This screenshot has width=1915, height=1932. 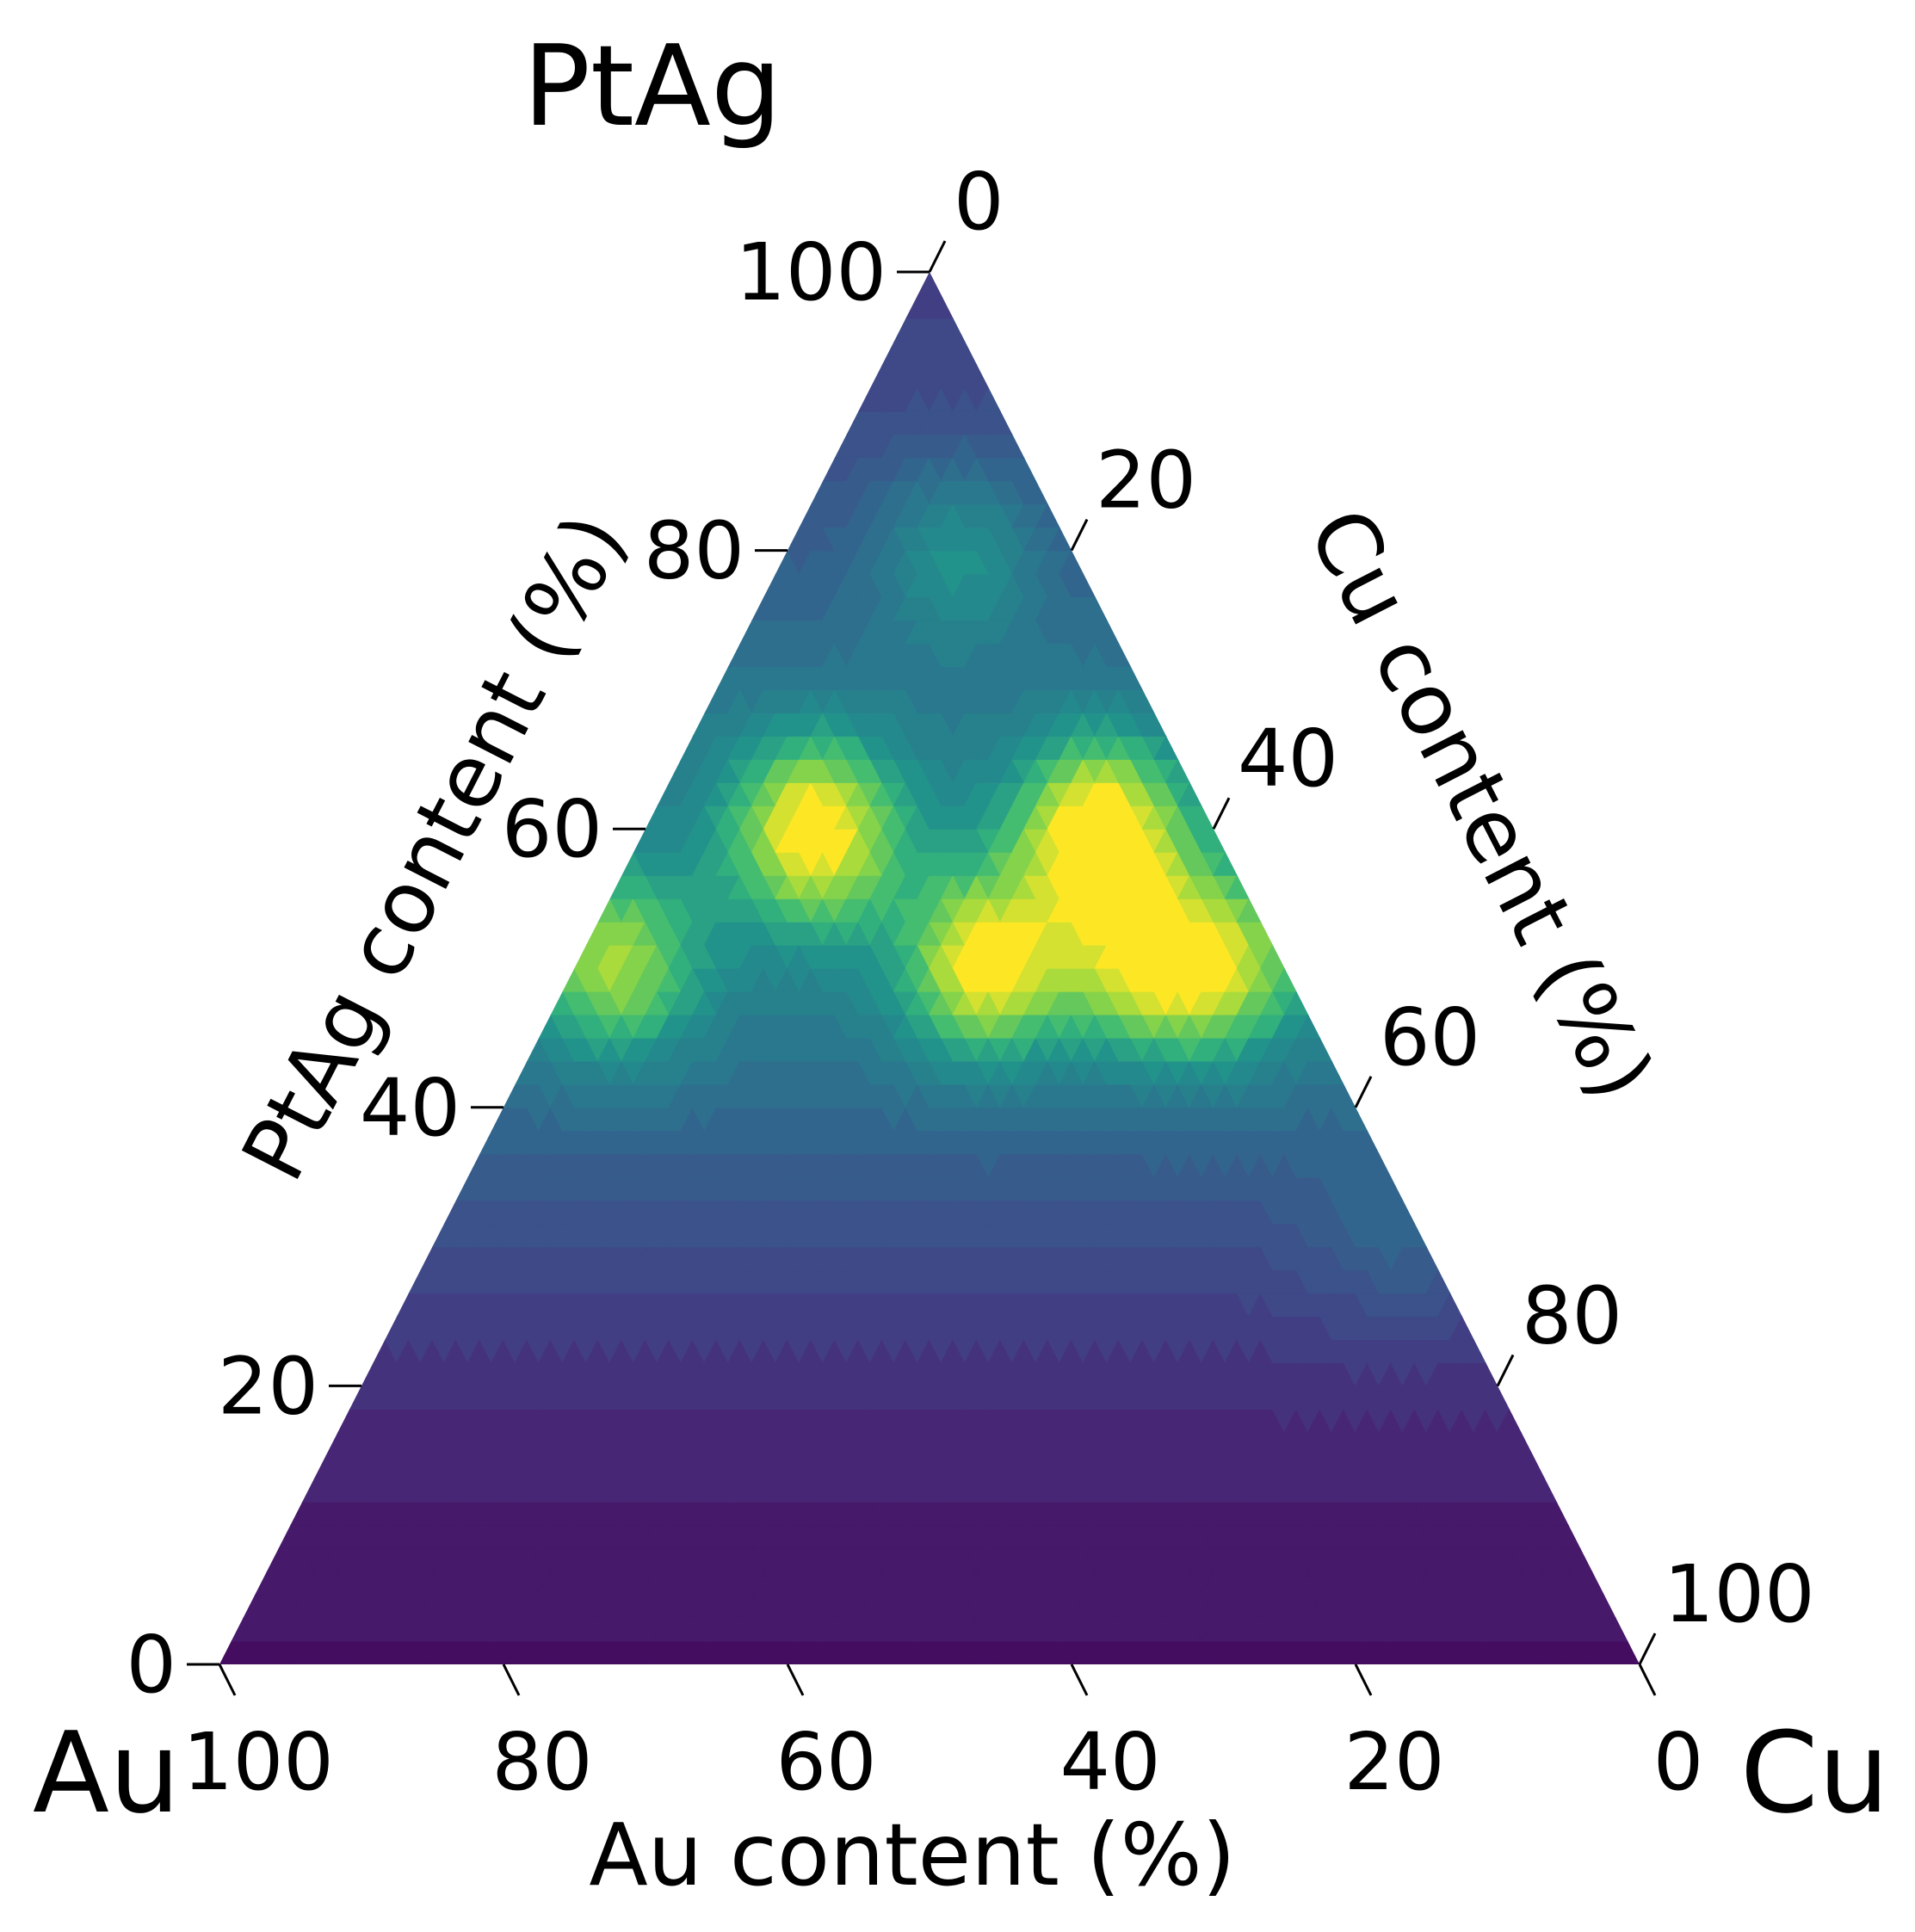 I want to click on bottom-axis-tick-label: 80, so click(x=541, y=1762).